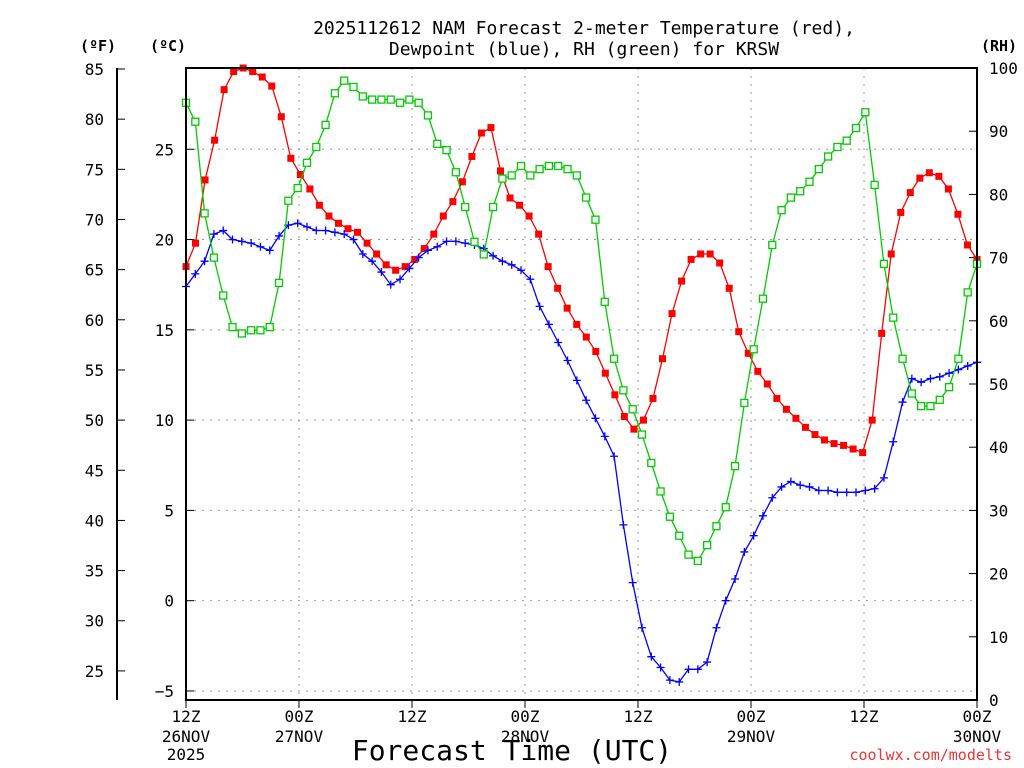 The image size is (1024, 768). I want to click on celsius-tick-label: −5, so click(164, 691).